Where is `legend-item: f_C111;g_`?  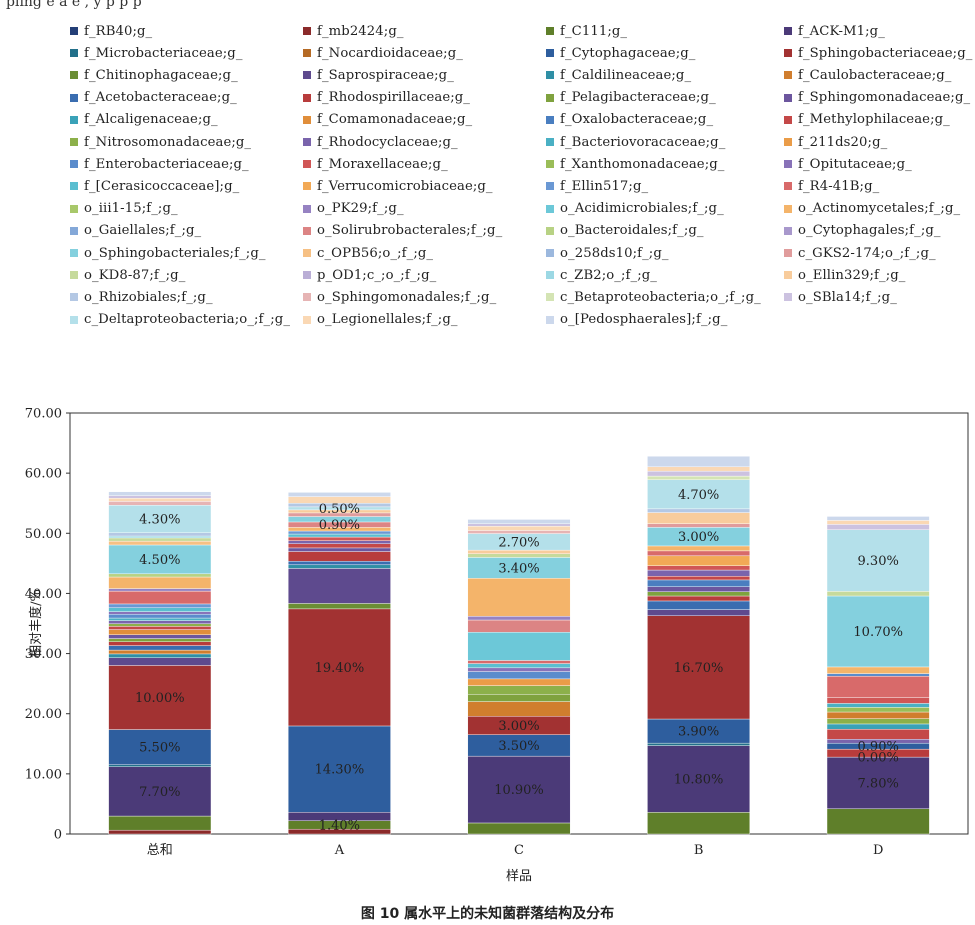
legend-item: f_C111;g_ is located at coordinates (586, 31).